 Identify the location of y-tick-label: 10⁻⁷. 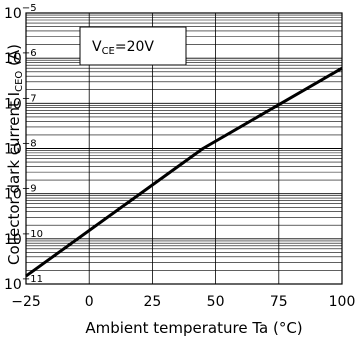
(20, 102).